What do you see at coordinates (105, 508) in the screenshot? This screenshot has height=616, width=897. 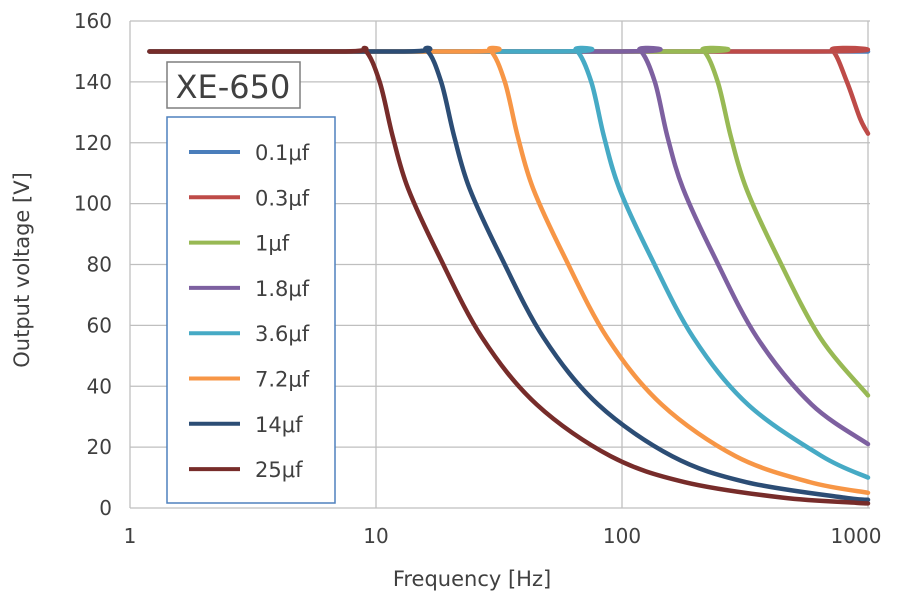 I see `y-tick-label: 0` at bounding box center [105, 508].